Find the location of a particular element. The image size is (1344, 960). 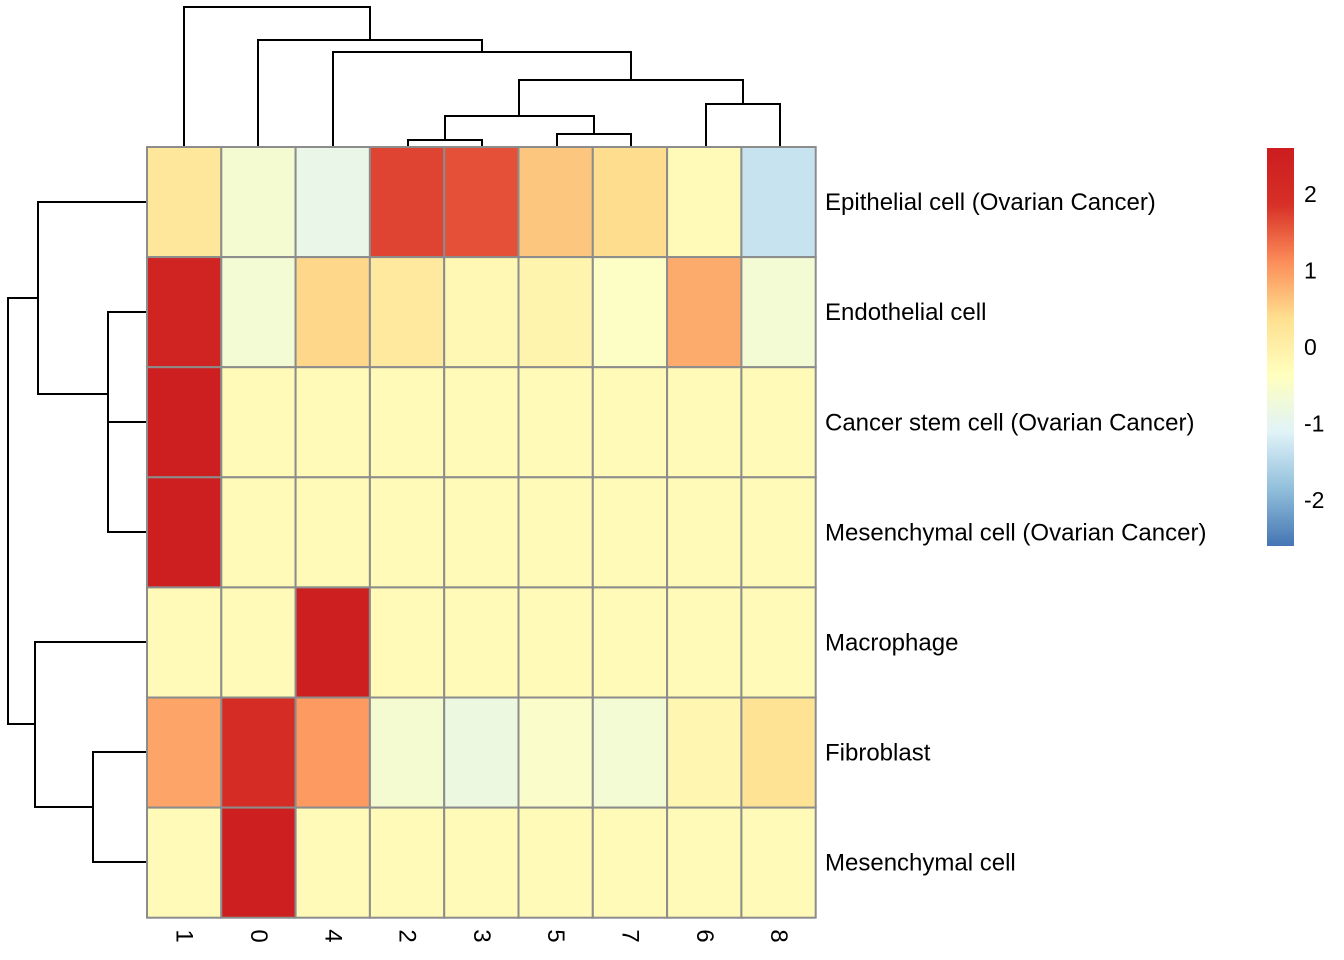

row-label: Endothelial cell is located at coordinates (905, 312).